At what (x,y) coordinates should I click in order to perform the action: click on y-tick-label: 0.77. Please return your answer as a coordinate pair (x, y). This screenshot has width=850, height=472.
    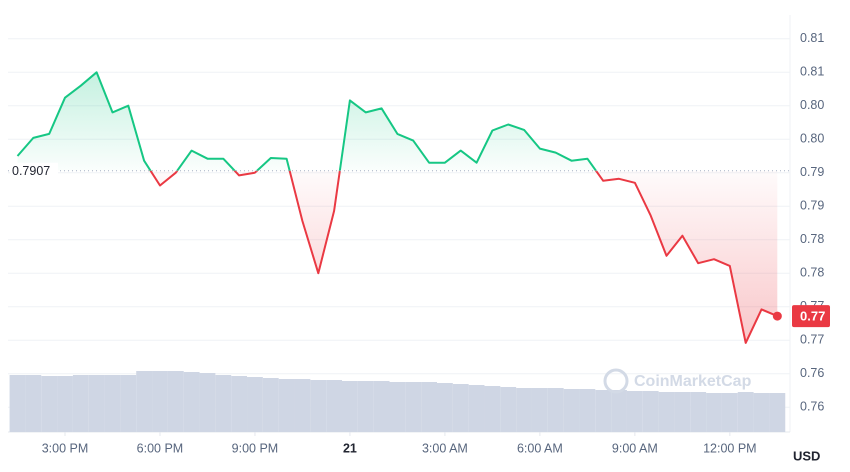
    Looking at the image, I should click on (812, 340).